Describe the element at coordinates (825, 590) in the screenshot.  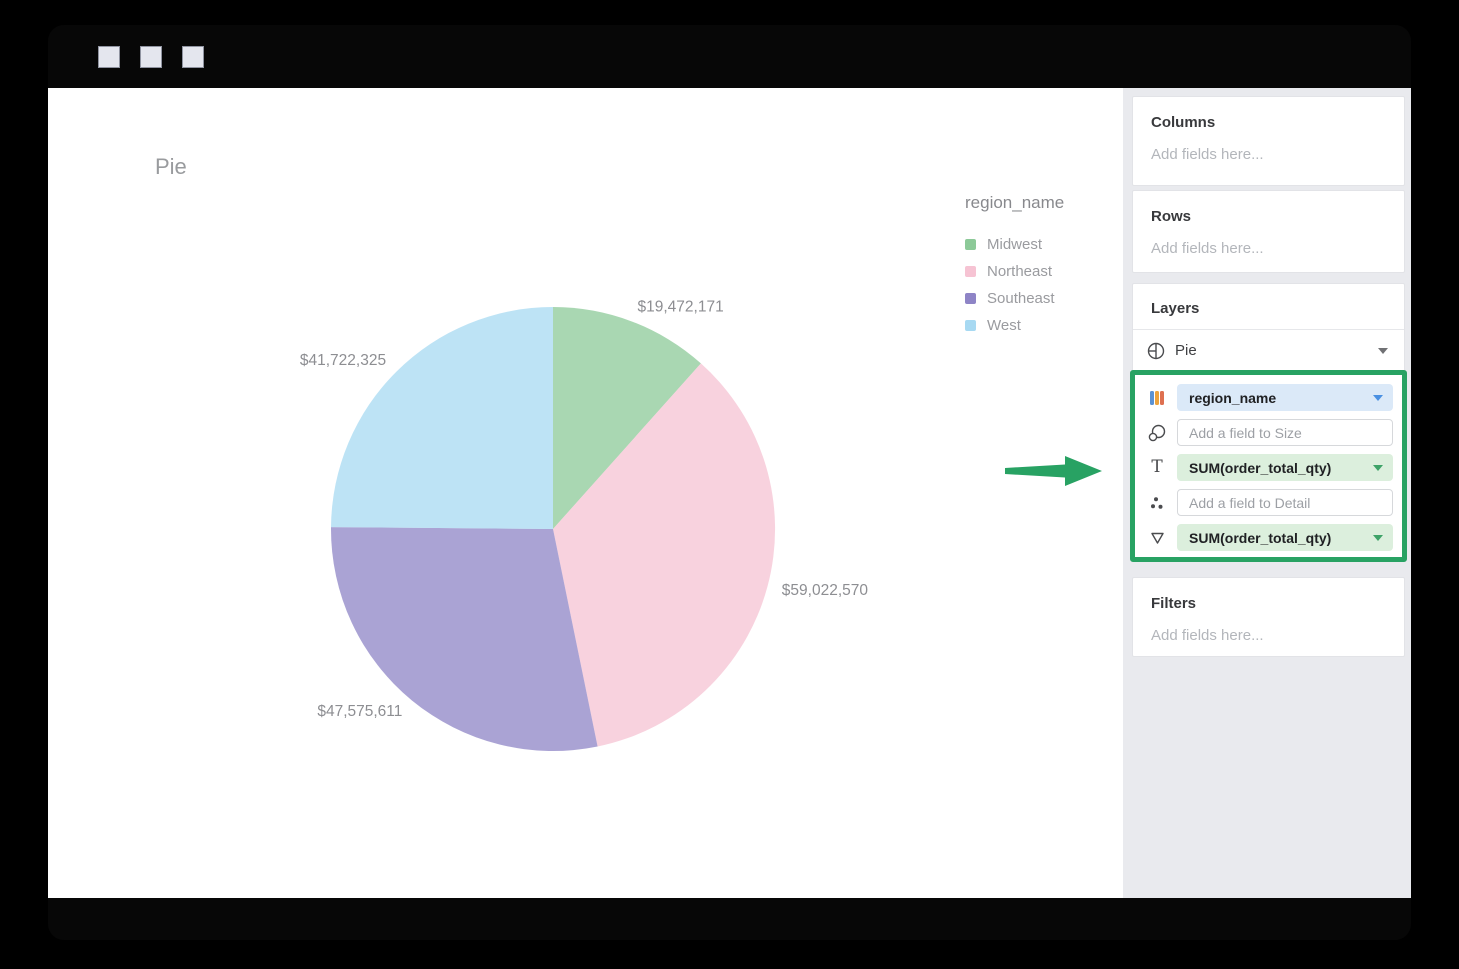
I see `slice-value-label: $59,022,570` at that location.